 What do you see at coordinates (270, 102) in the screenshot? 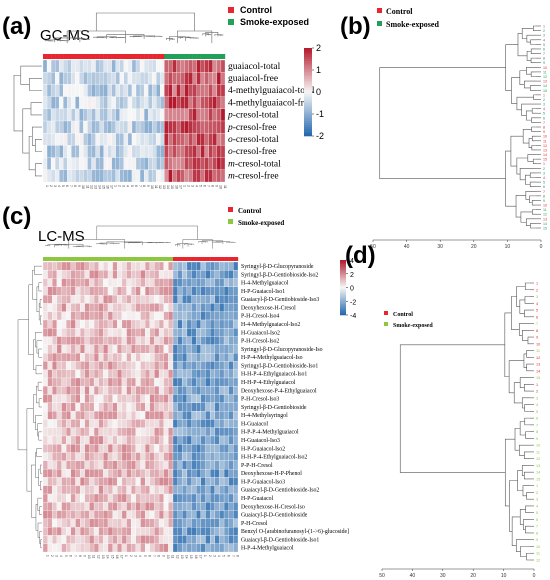
I see `row-label: 4-methylguaiacol-free` at bounding box center [270, 102].